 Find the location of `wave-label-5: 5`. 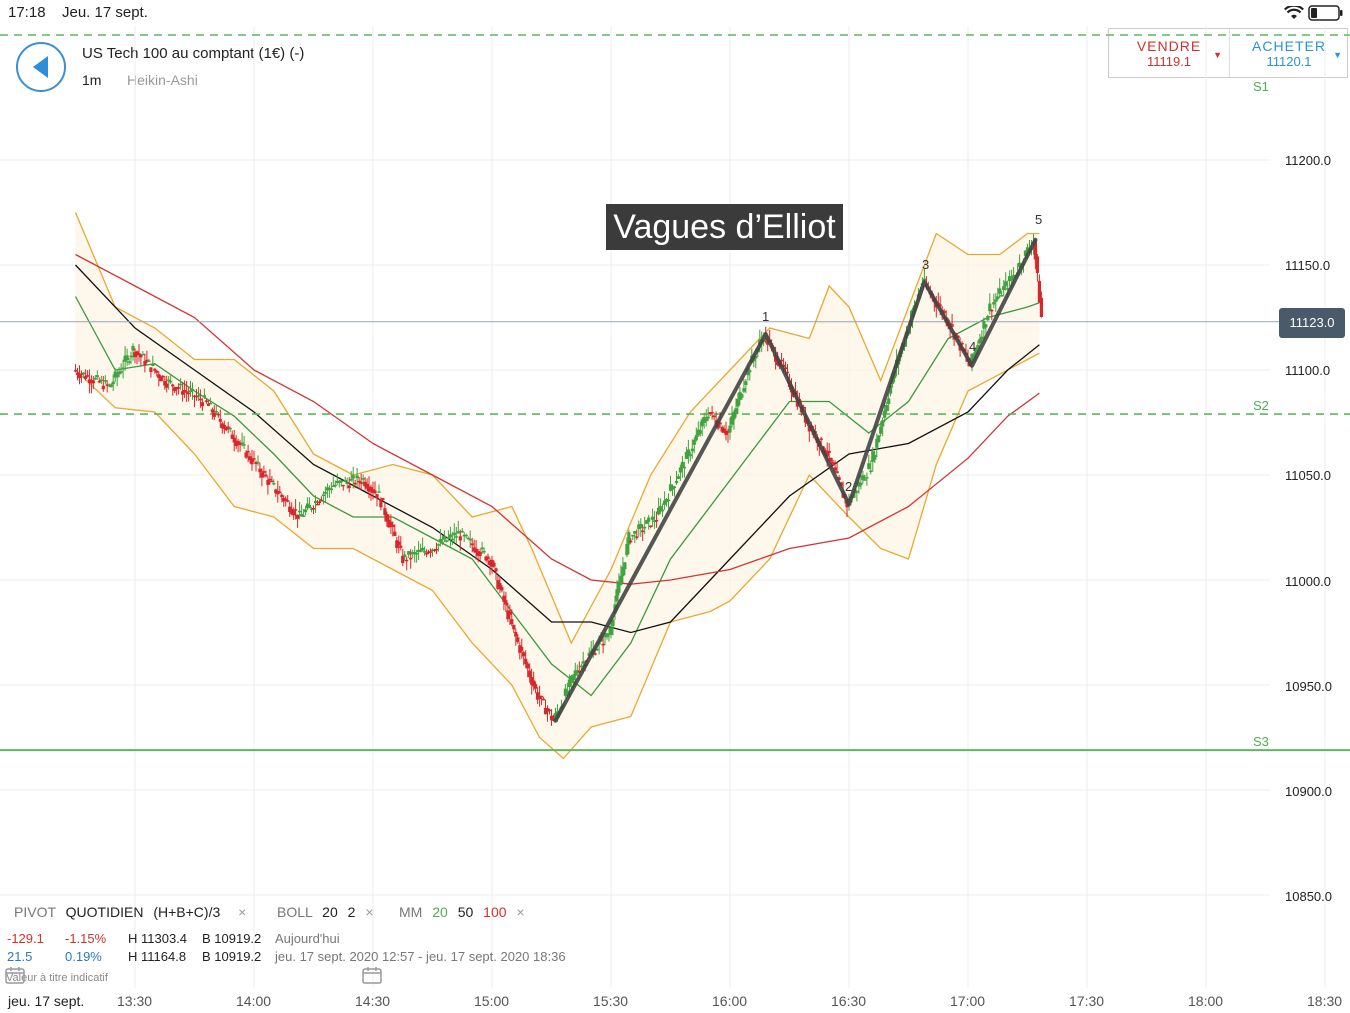

wave-label-5: 5 is located at coordinates (1039, 219).